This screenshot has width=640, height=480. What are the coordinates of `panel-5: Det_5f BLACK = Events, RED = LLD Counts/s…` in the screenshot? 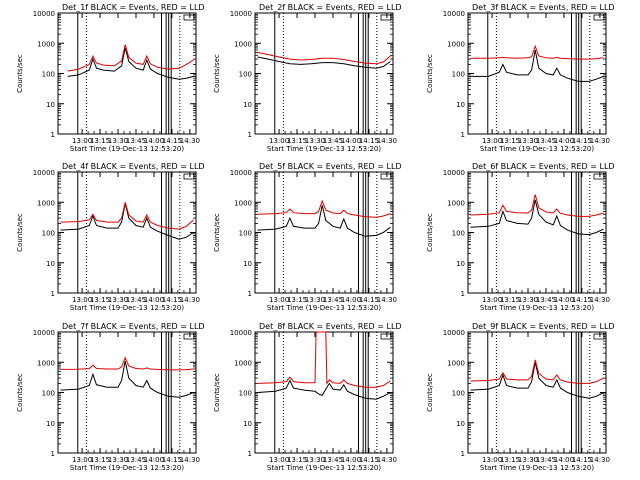 It's located at (307, 237).